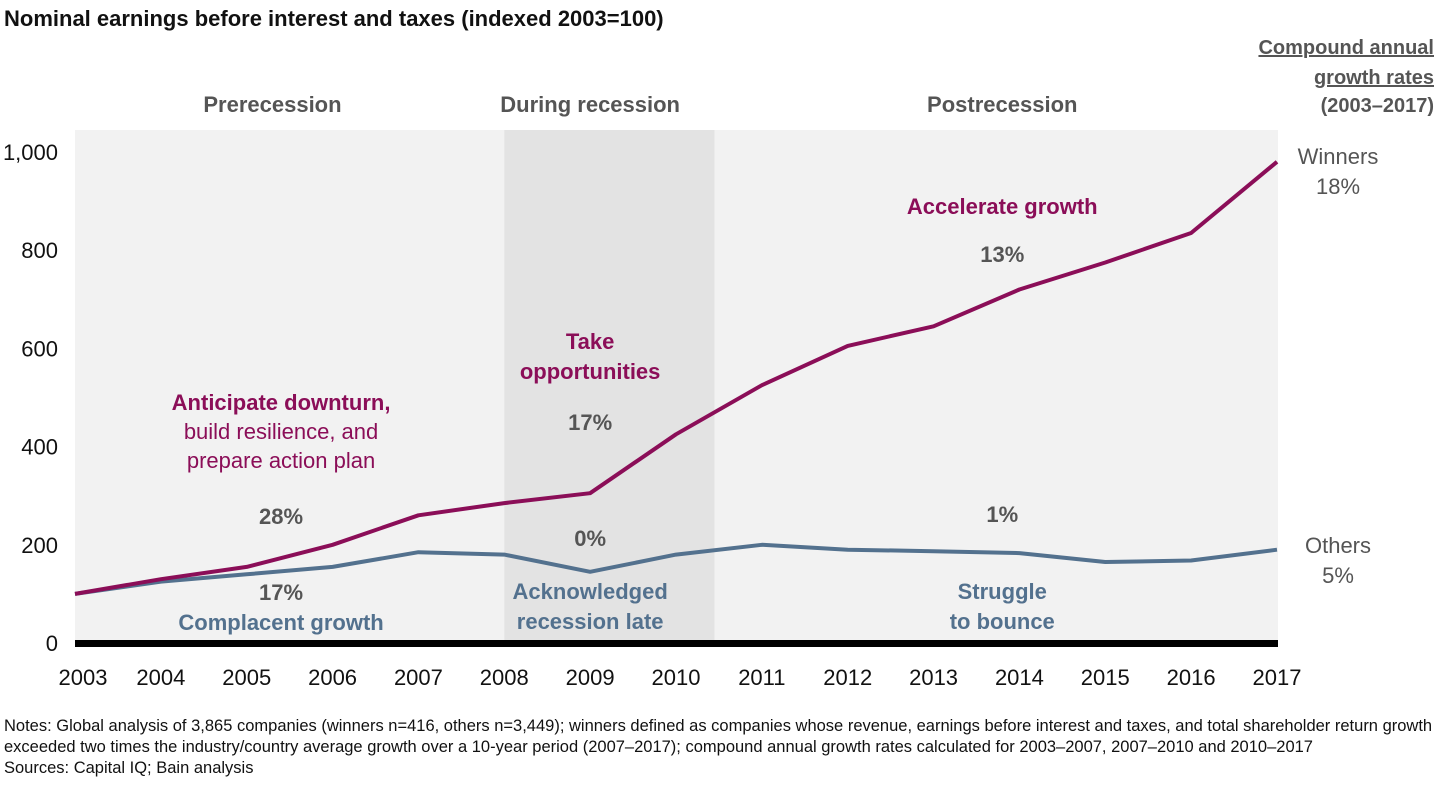  I want to click on x-tick-label: 2013, so click(933, 677).